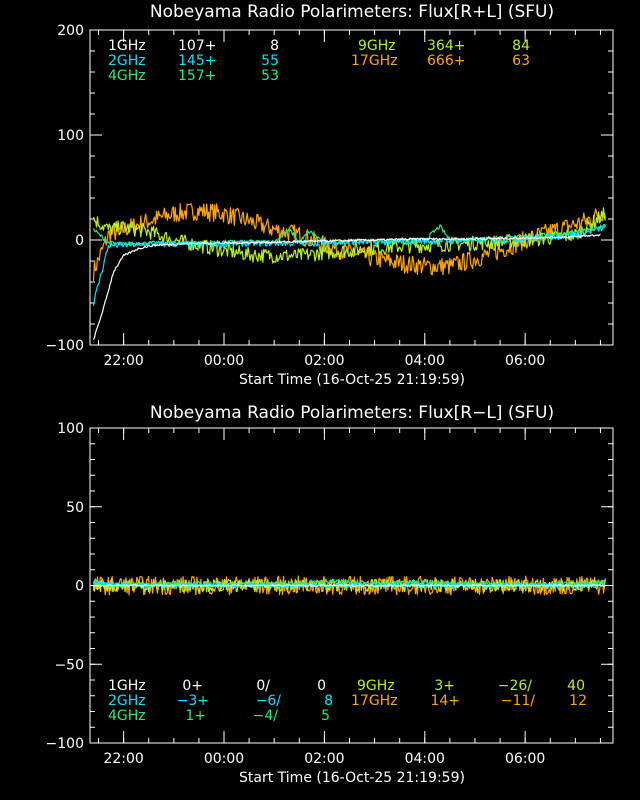 This screenshot has height=800, width=640. Describe the element at coordinates (197, 76) in the screenshot. I see `legend-base-4ghz: 157+` at that location.